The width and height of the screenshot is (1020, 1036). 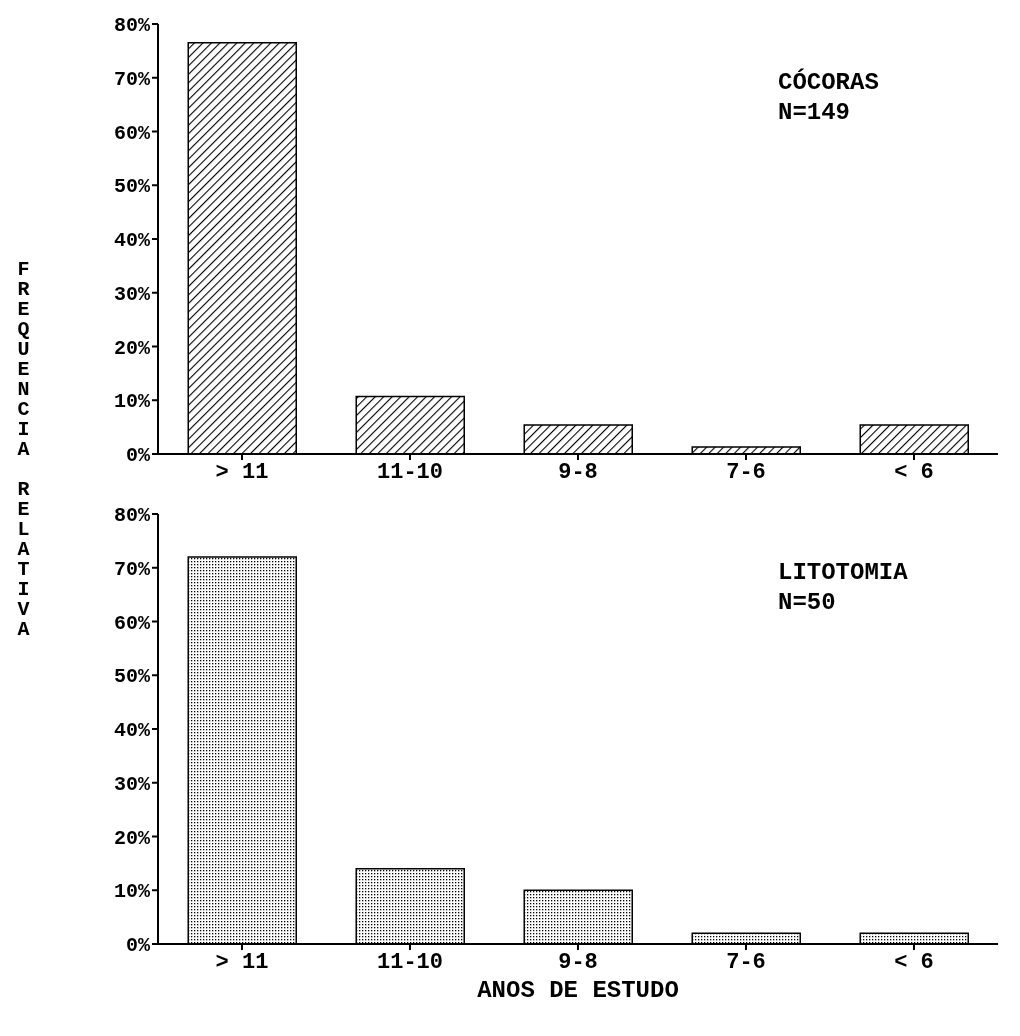 What do you see at coordinates (807, 603) in the screenshot?
I see `annotation: N=50` at bounding box center [807, 603].